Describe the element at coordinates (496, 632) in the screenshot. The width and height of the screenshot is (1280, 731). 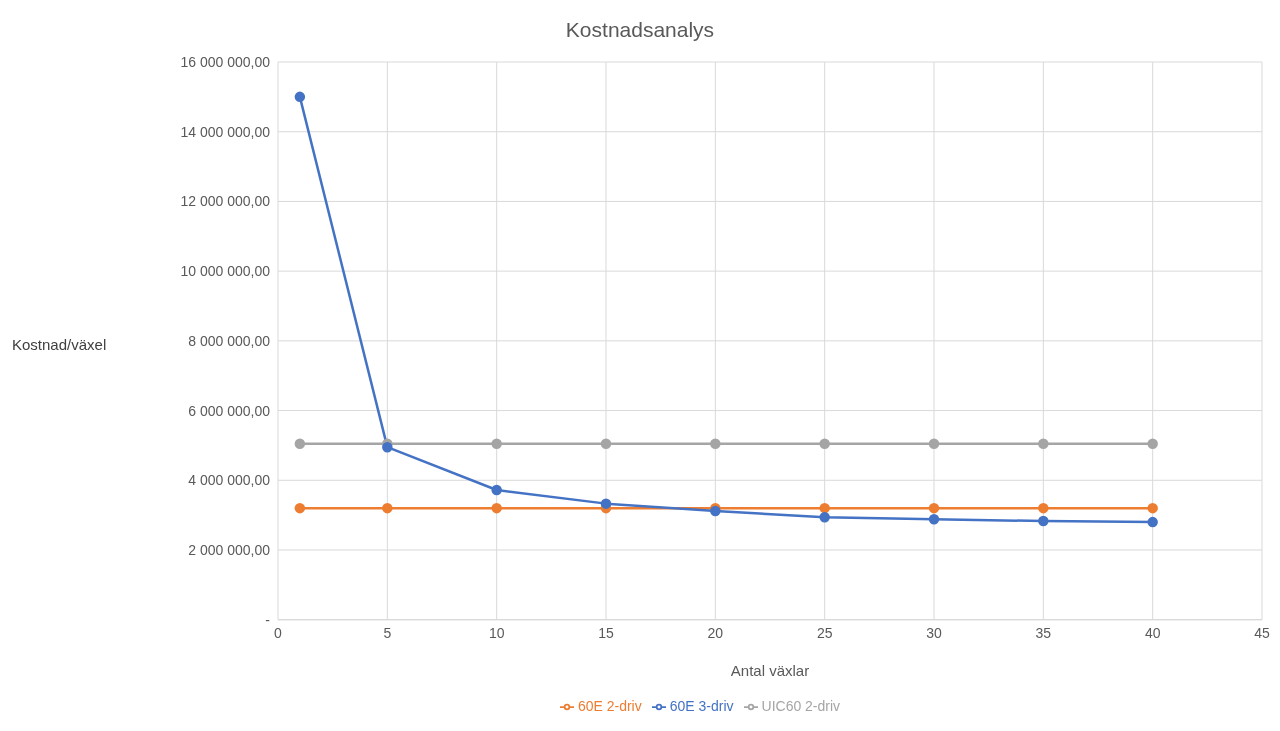
I see `x-tick-label: 10` at that location.